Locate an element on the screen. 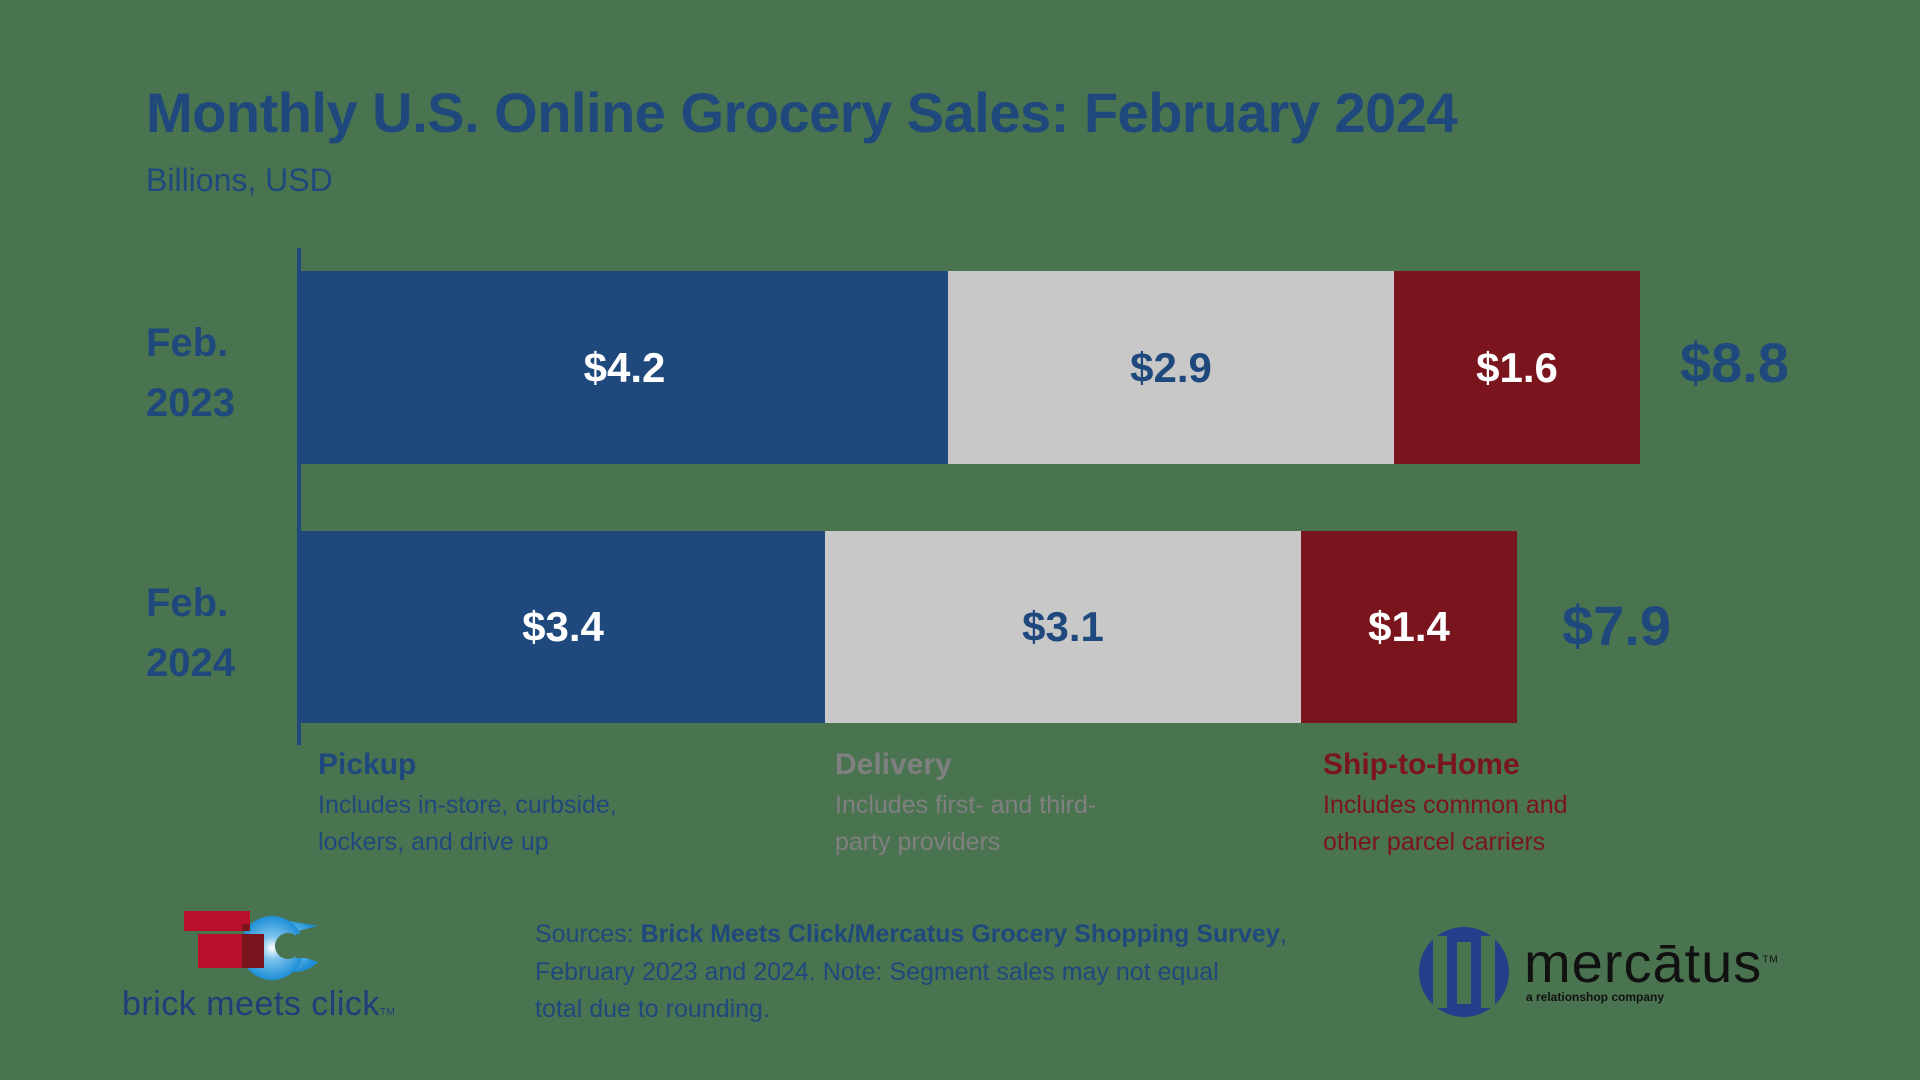 The width and height of the screenshot is (1920, 1080). segment-value: $4.2 is located at coordinates (624, 367).